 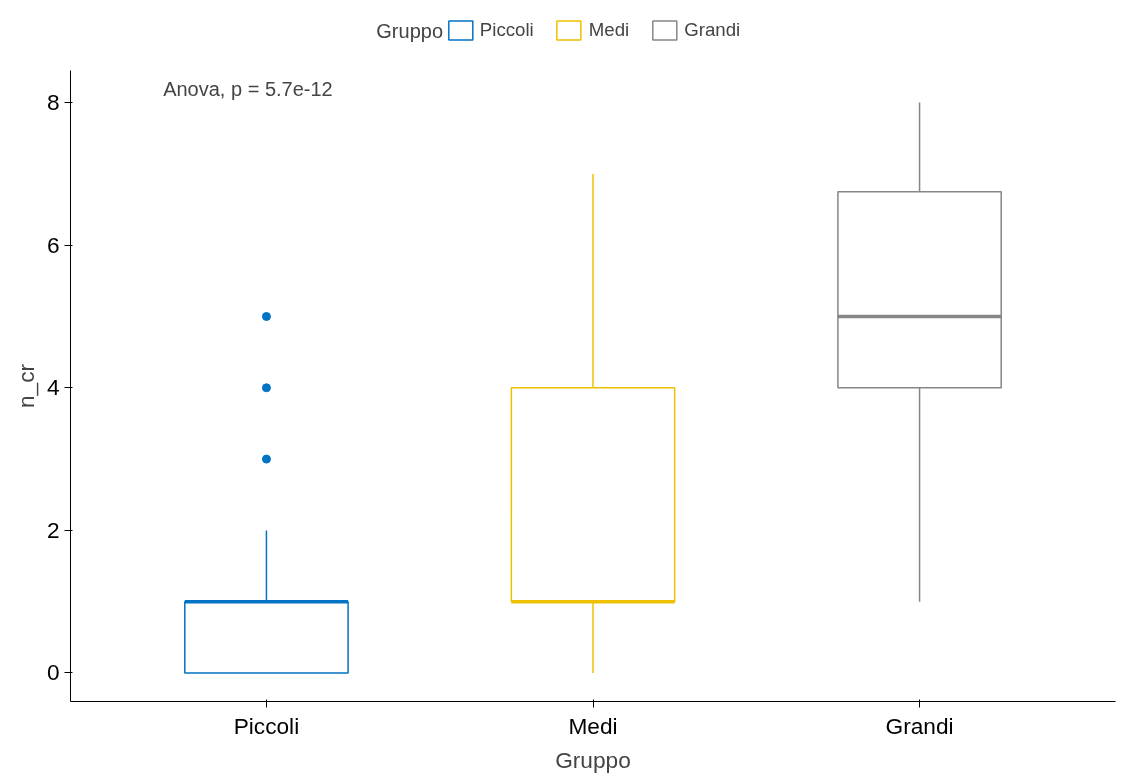 I want to click on y-tick-label: 0, so click(x=53, y=672).